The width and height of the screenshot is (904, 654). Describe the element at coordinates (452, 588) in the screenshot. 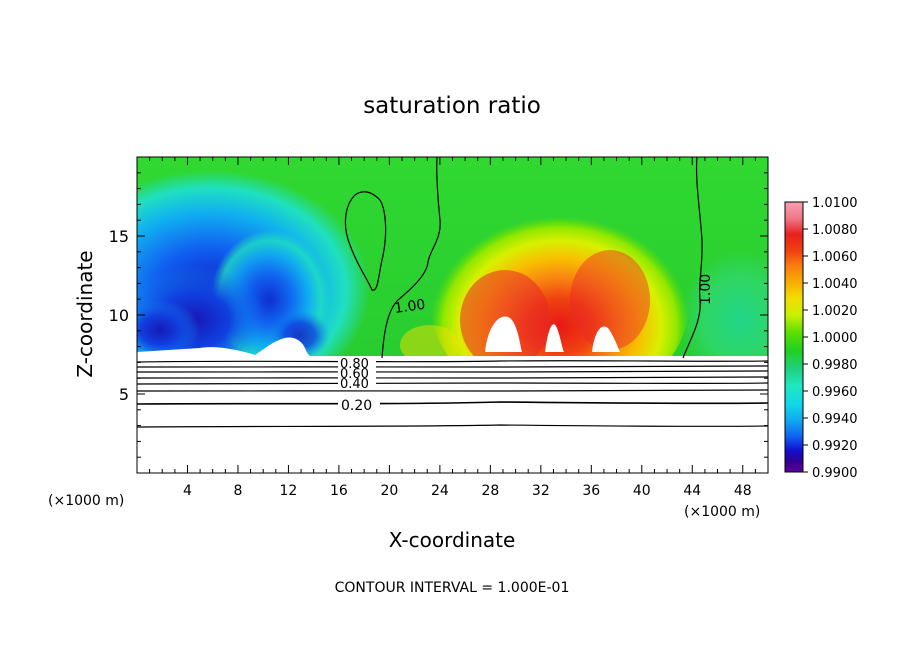

I see `contour-interval-note: CONTOUR INTERVAL = 1.000E-01` at that location.